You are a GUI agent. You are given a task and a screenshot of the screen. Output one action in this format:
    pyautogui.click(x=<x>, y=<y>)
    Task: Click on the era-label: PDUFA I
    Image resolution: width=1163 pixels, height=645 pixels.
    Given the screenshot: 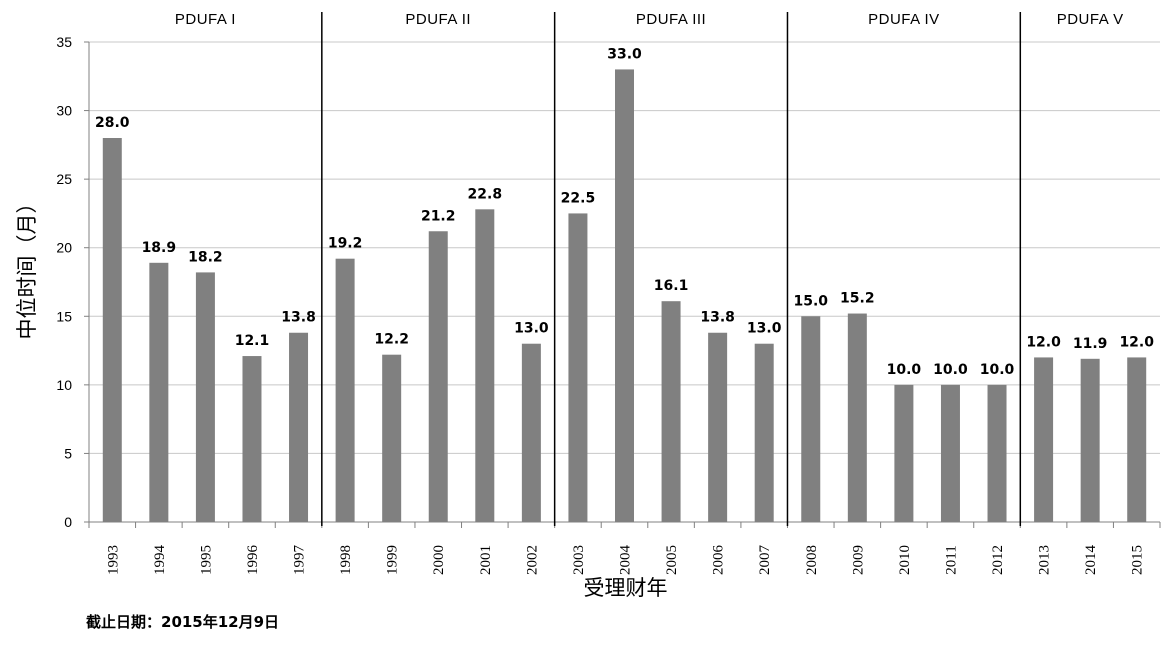 What is the action you would take?
    pyautogui.click(x=205, y=19)
    